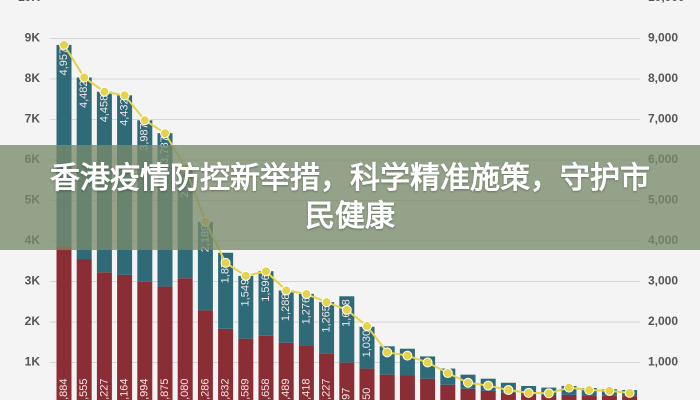  Describe the element at coordinates (266, 288) in the screenshot. I see `value-label: 1,596` at that location.